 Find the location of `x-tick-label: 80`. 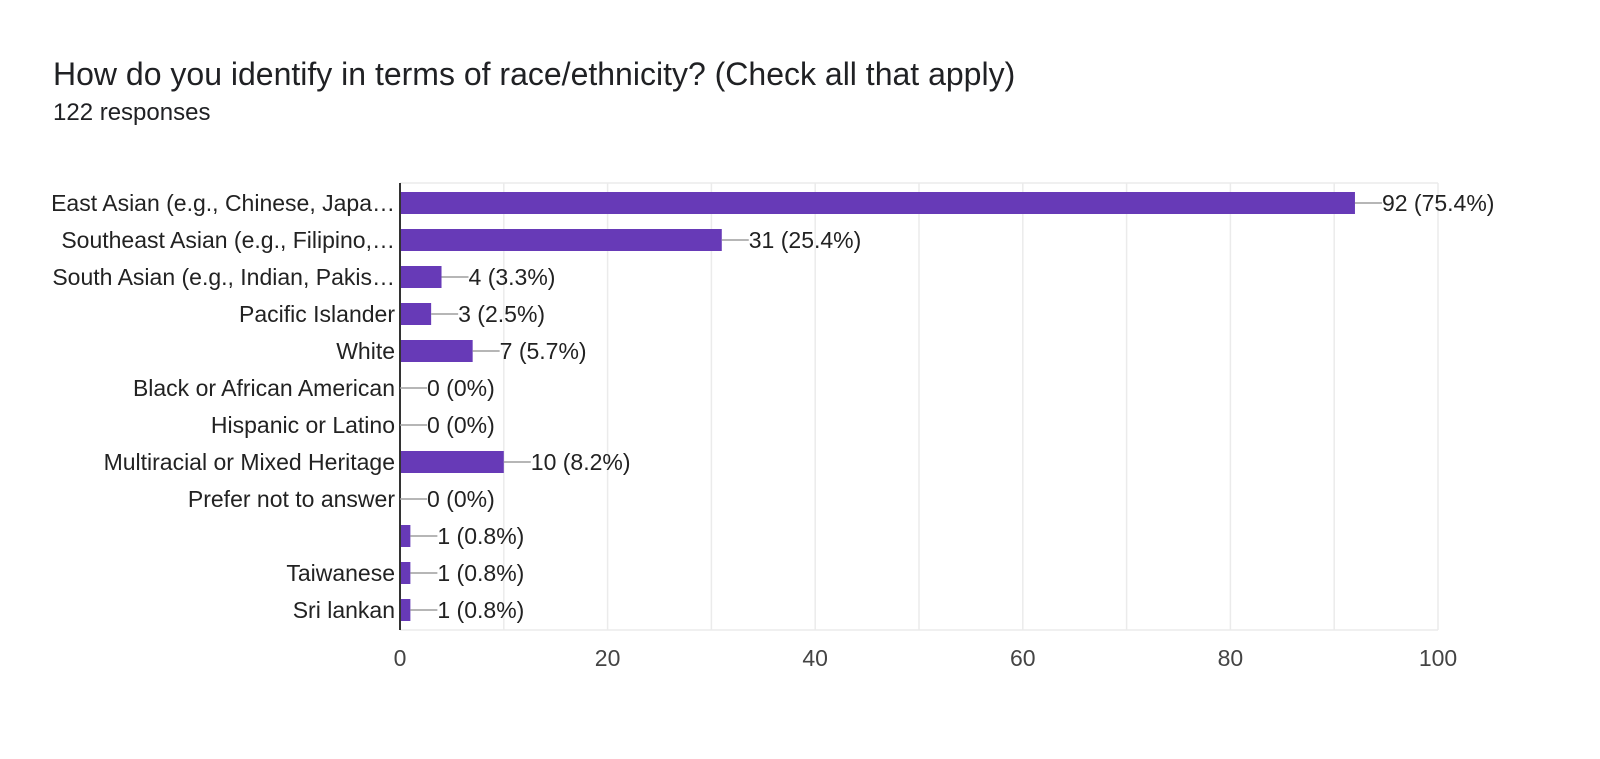

x-tick-label: 80 is located at coordinates (1231, 658).